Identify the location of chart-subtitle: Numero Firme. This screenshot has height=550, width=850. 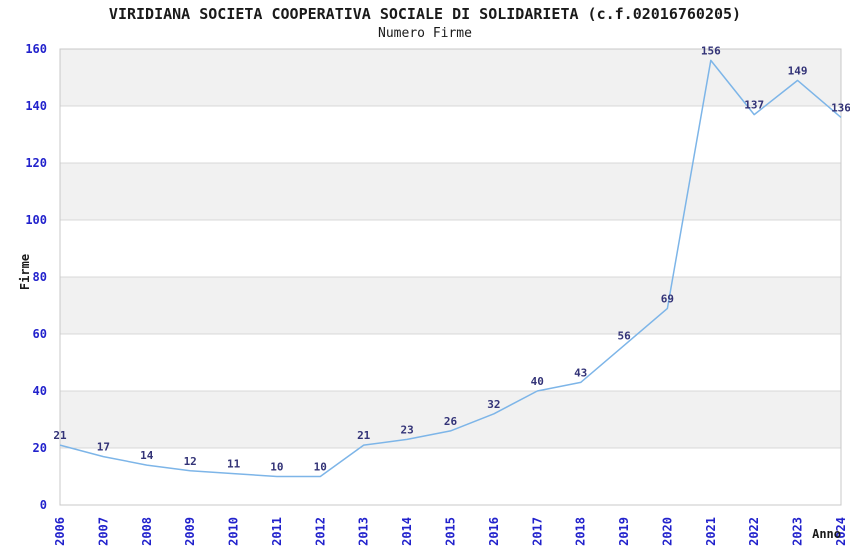
(425, 33).